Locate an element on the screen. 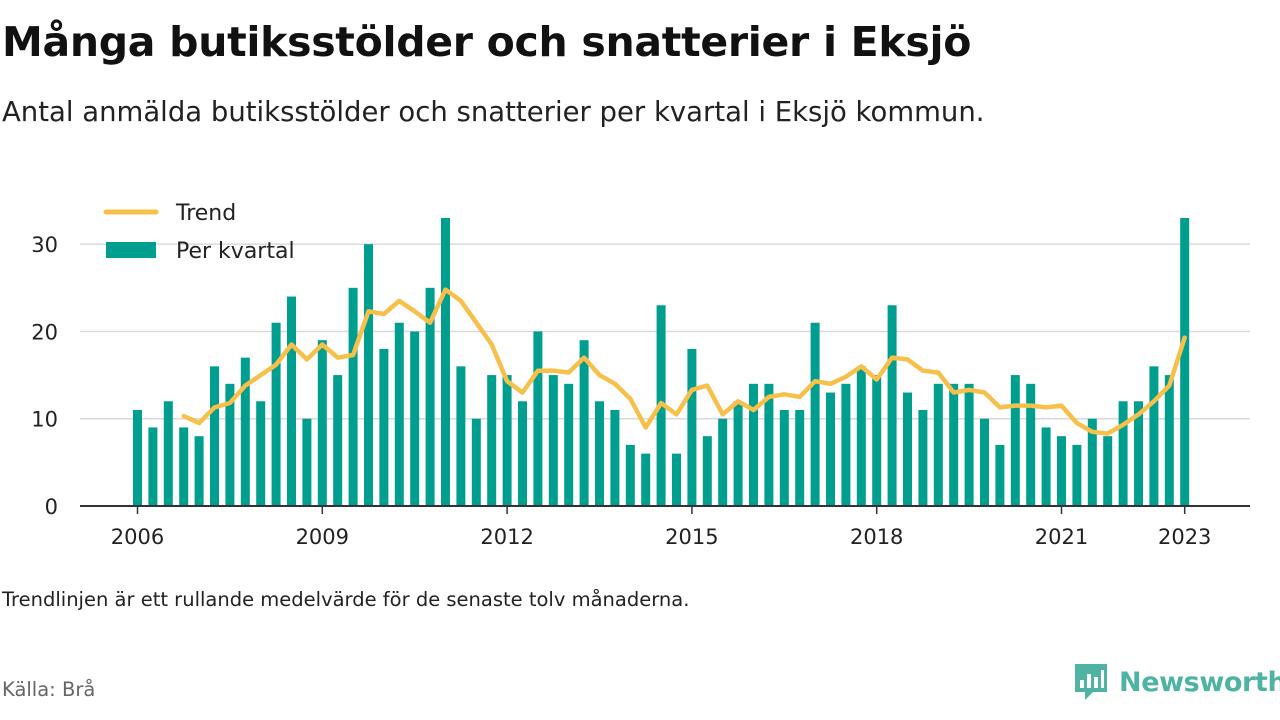 This screenshot has height=720, width=1280. x-tick-label: 2018 is located at coordinates (876, 537).